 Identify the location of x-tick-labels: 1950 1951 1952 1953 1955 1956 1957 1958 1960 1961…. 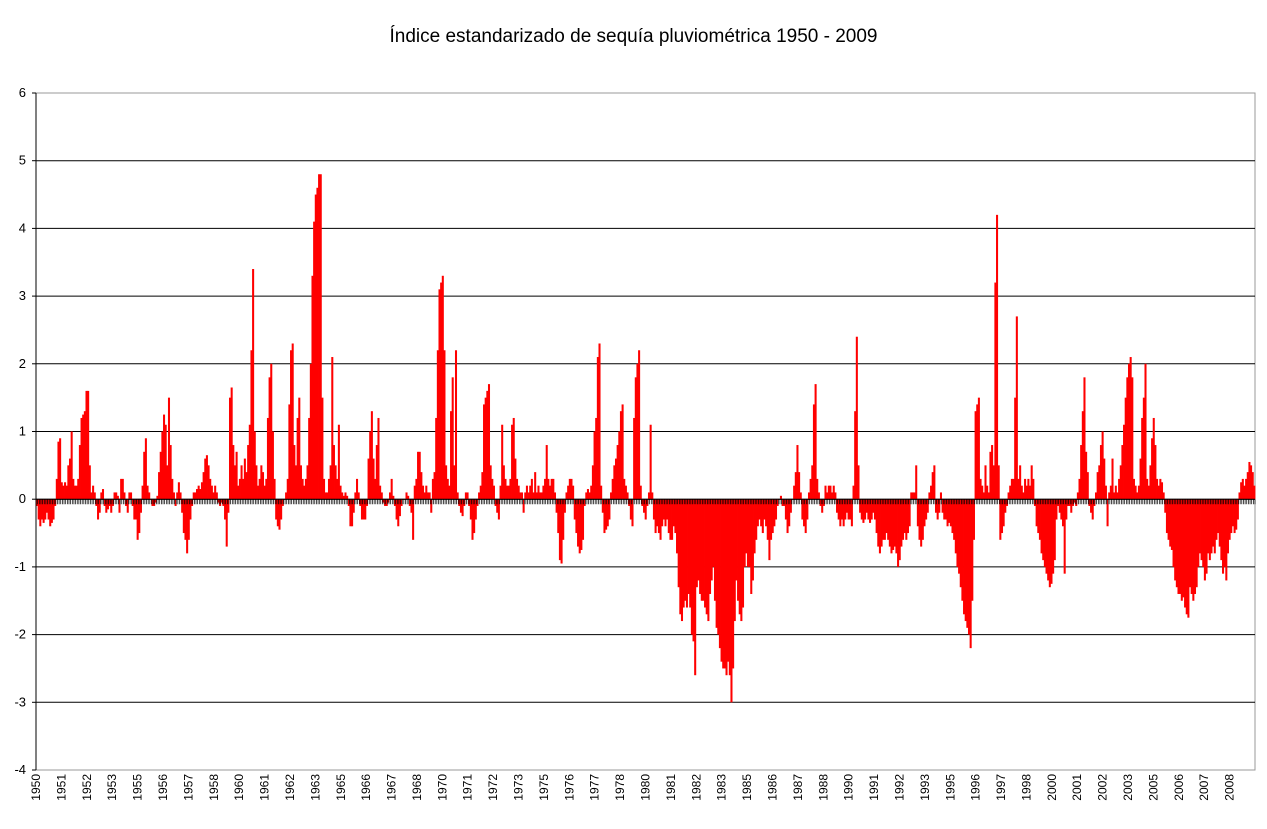
(633, 787).